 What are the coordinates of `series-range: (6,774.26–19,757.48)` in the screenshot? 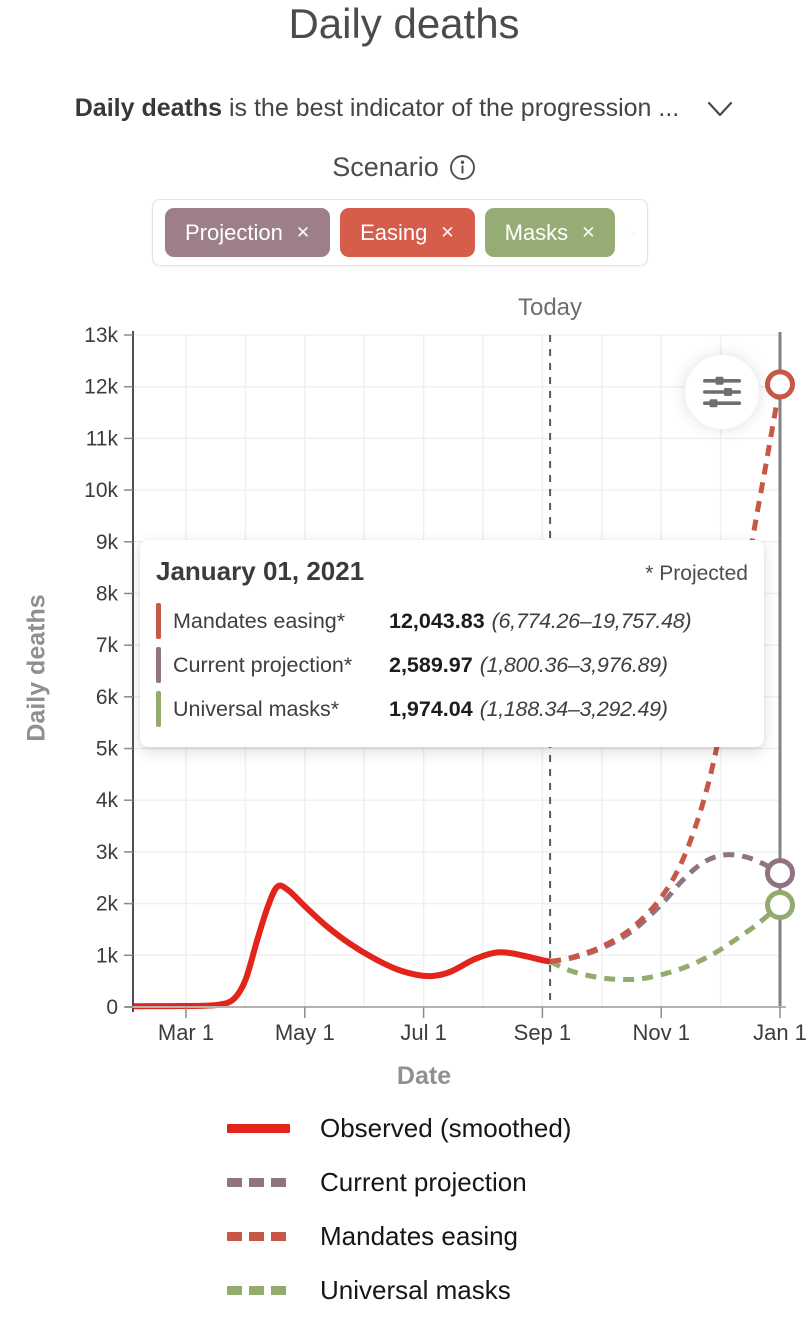 It's located at (591, 620).